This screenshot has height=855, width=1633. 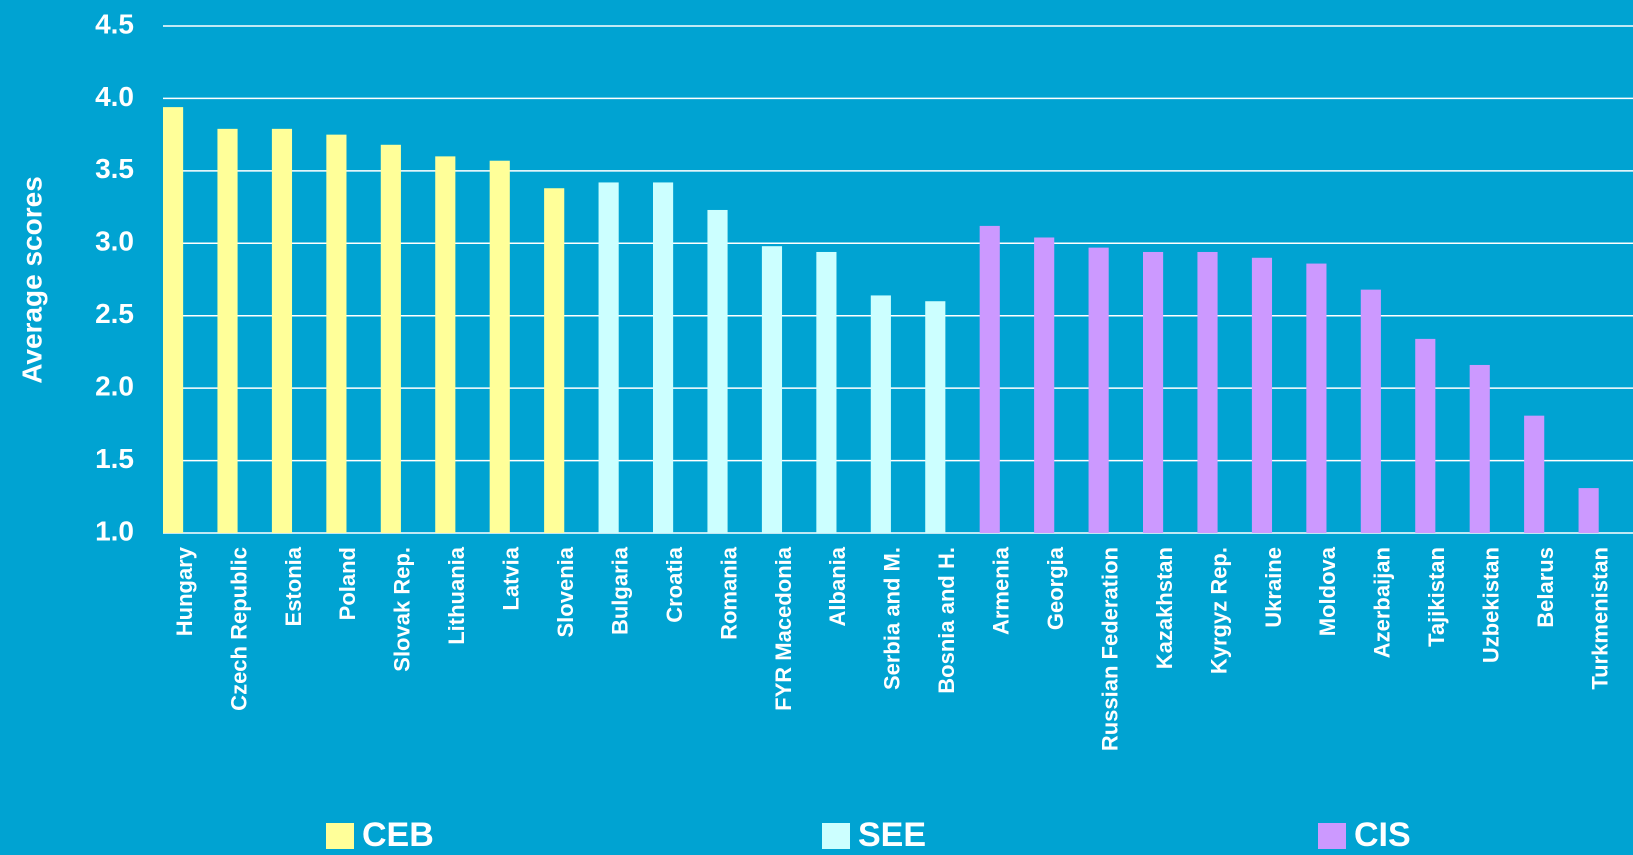 What do you see at coordinates (892, 835) in the screenshot?
I see `legend-label: SEE` at bounding box center [892, 835].